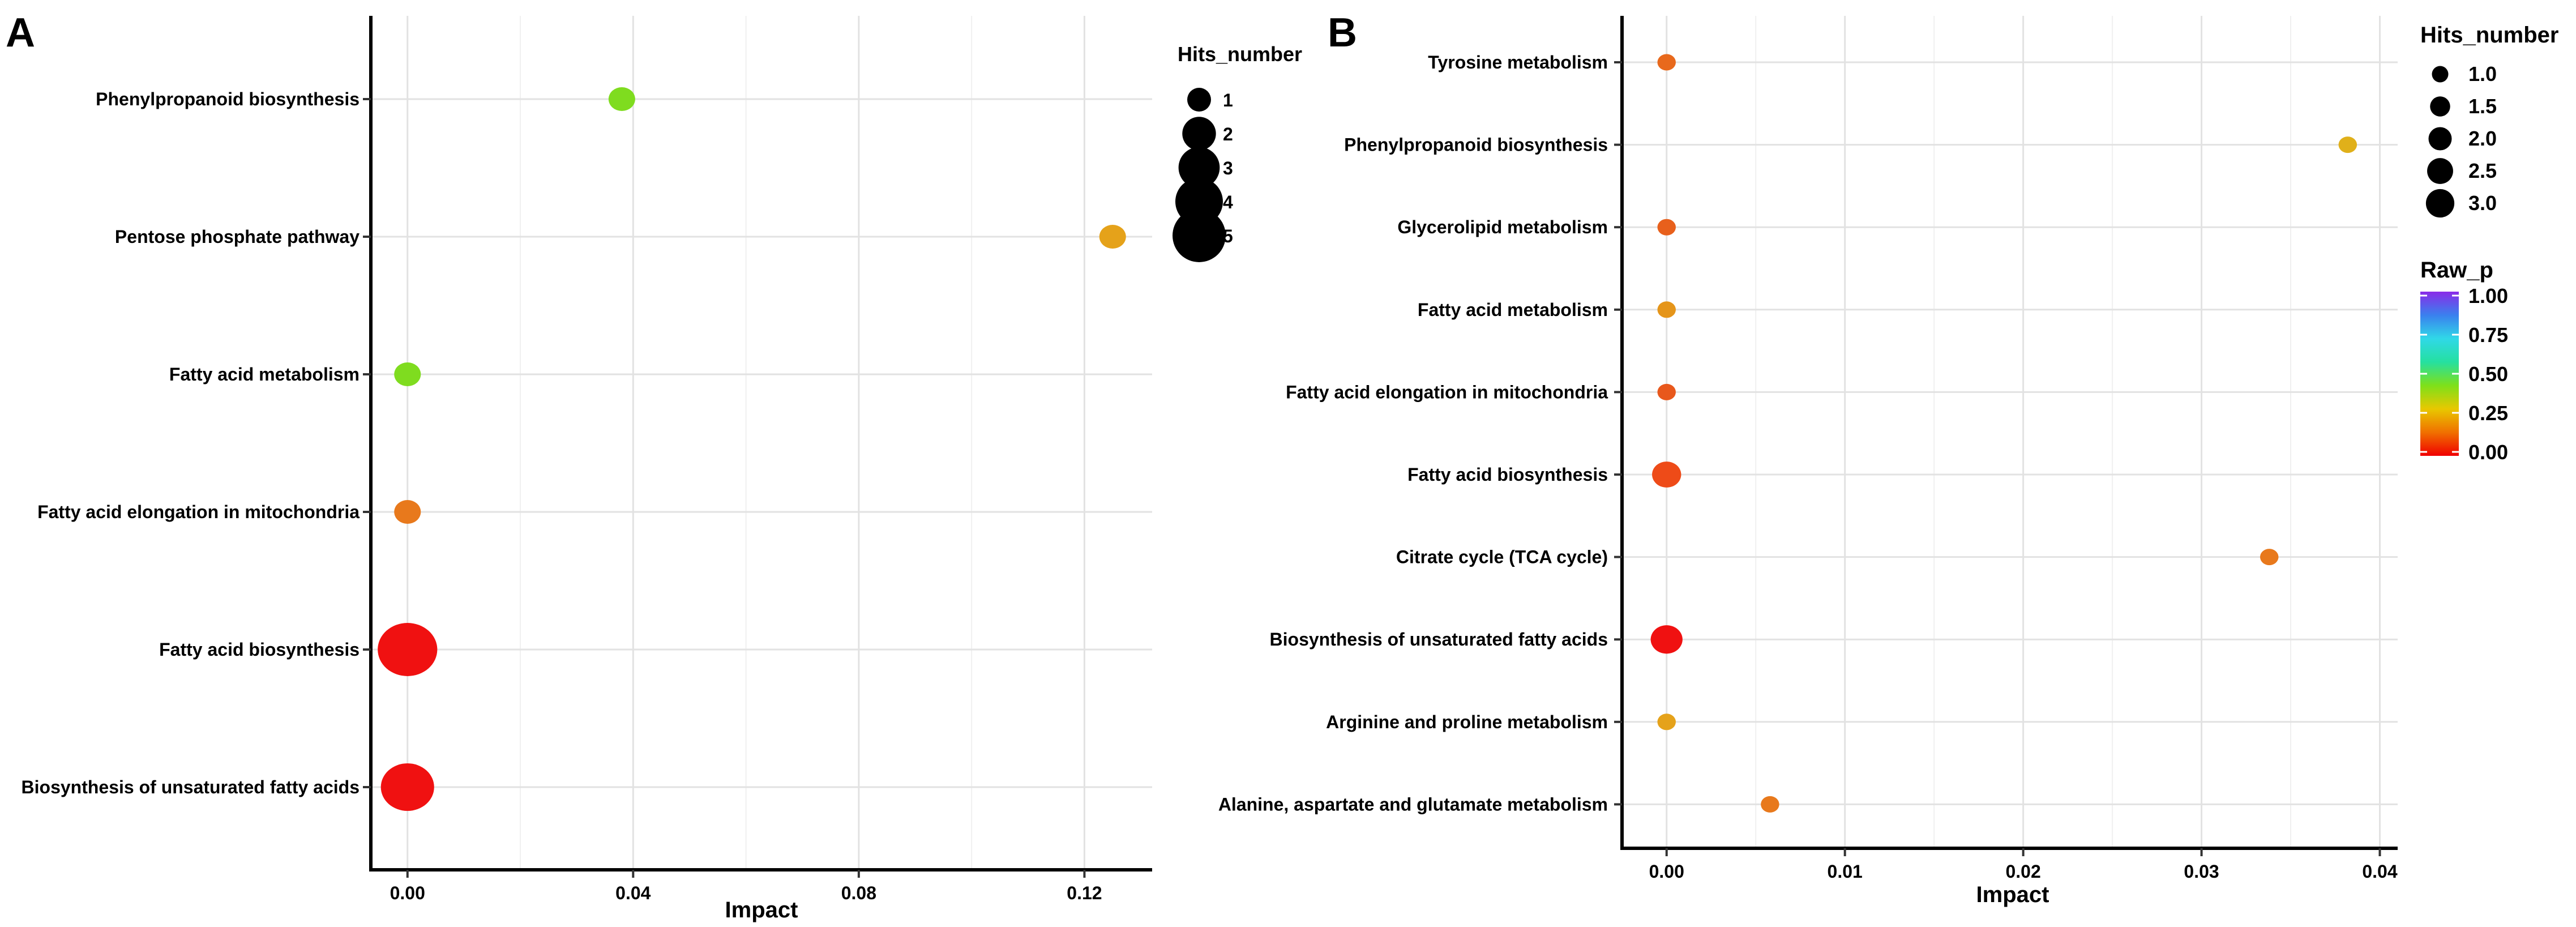 The height and width of the screenshot is (927, 2576). Describe the element at coordinates (1228, 100) in the screenshot. I see `size-legend-label: 1` at that location.